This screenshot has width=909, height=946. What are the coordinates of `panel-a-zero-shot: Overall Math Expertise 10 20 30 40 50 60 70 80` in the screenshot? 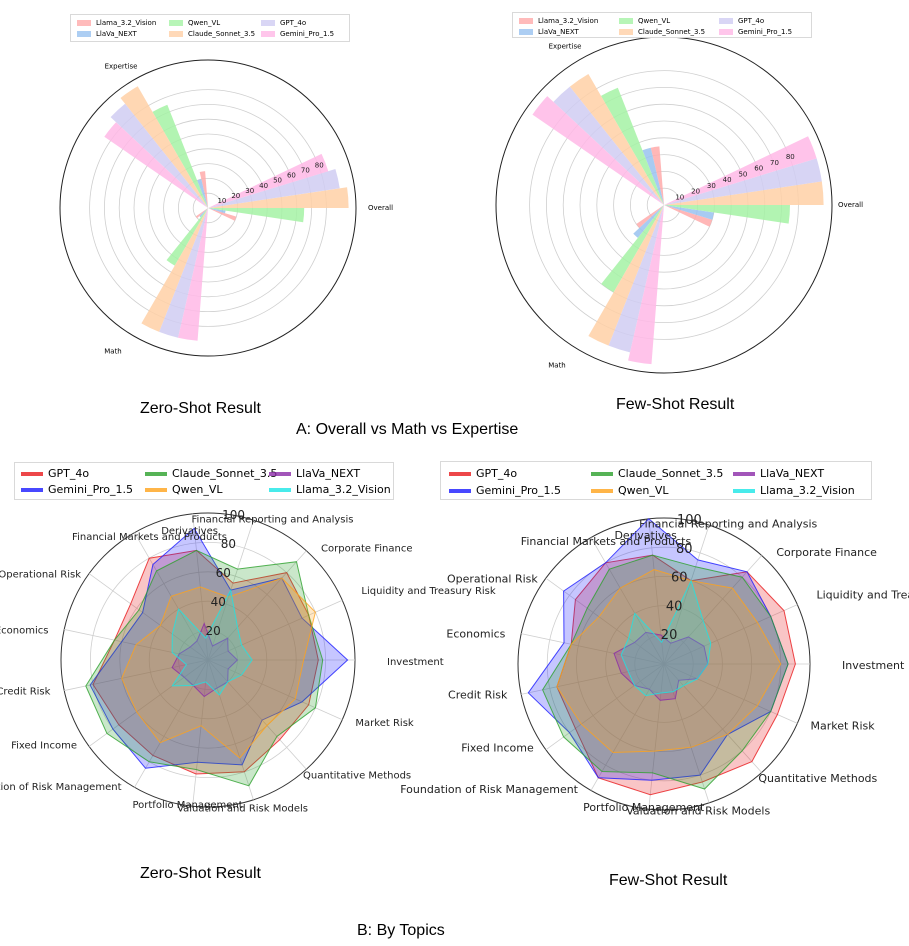 It's located at (226, 208).